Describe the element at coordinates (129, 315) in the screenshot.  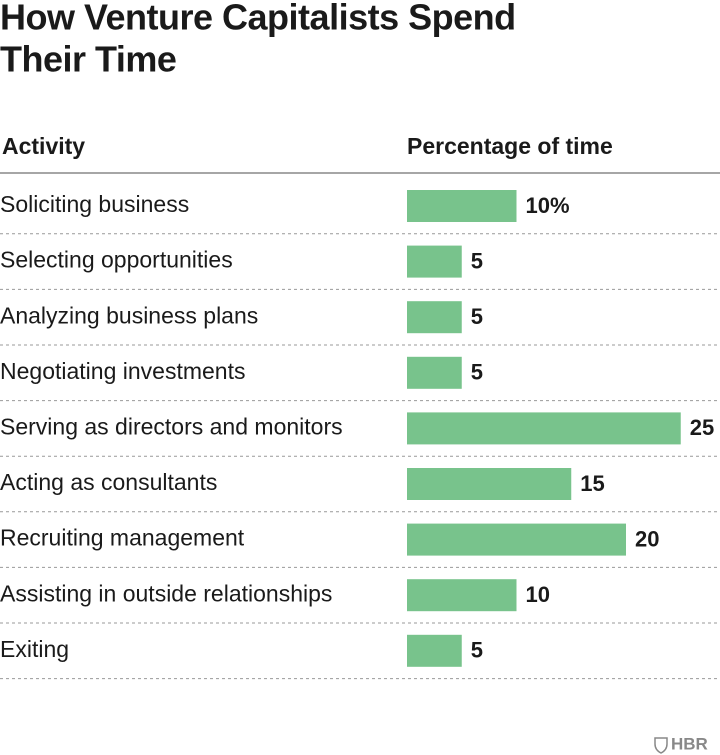
I see `category-label: Analyzing business plans` at that location.